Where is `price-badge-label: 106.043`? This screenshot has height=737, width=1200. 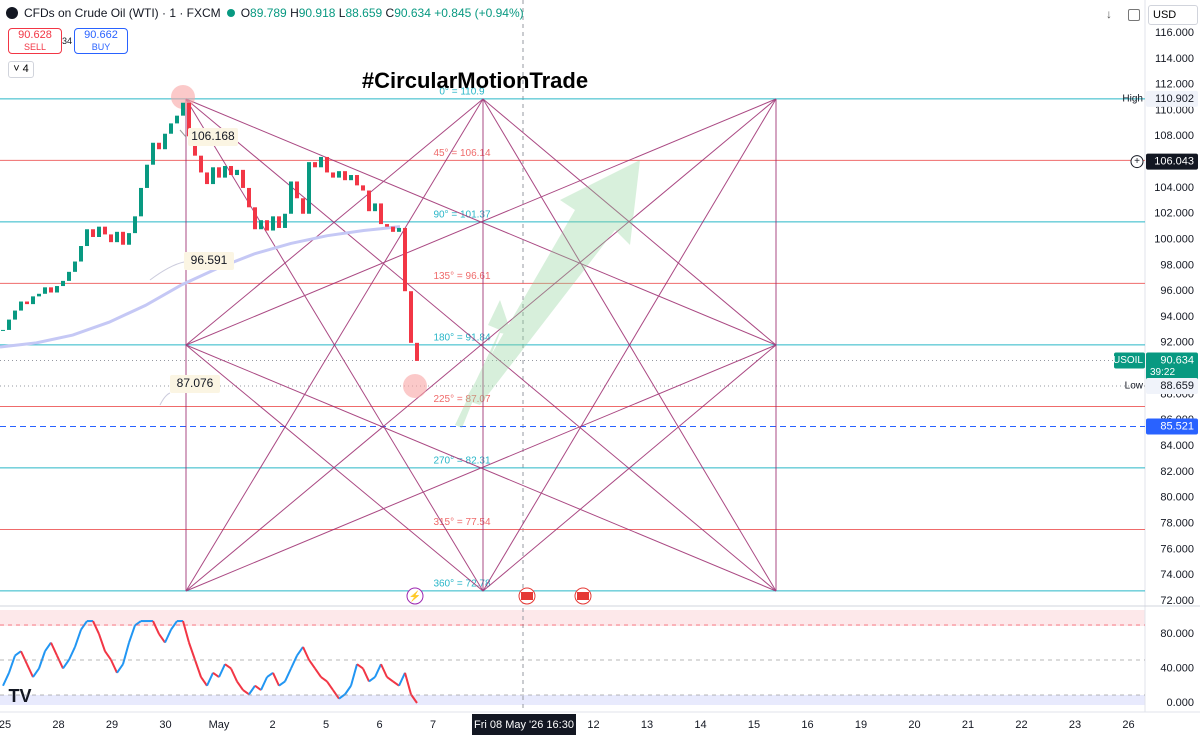
price-badge-label: 106.043 is located at coordinates (1174, 161).